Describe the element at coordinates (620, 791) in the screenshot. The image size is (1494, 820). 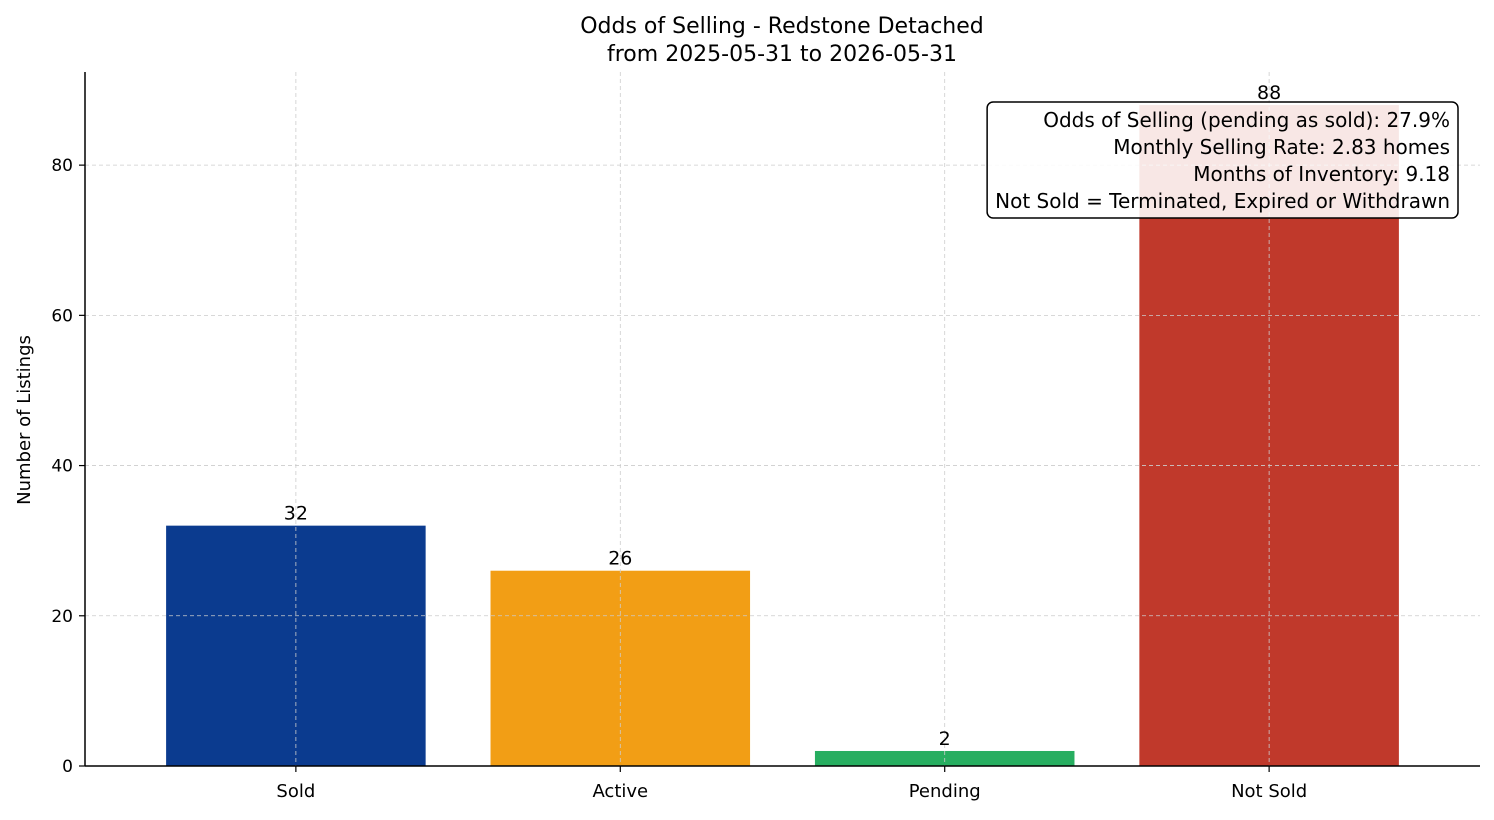
I see `x-tick-label: Active` at that location.